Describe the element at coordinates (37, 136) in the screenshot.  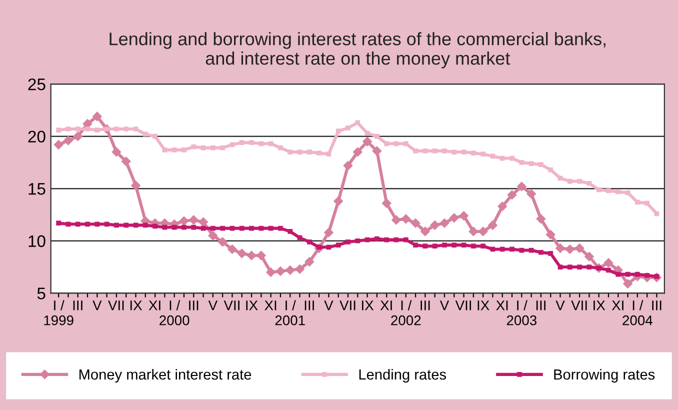
I see `y-tick-label: 20` at that location.